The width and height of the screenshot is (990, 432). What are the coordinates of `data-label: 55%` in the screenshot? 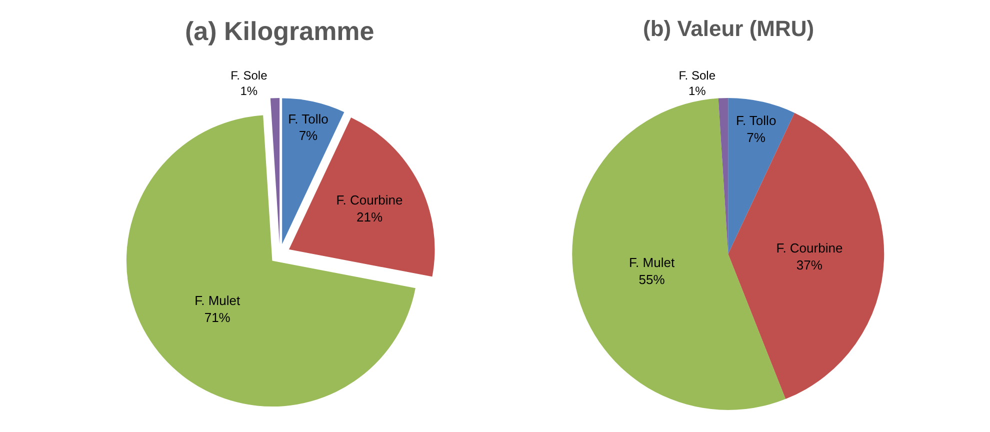 It's located at (652, 279).